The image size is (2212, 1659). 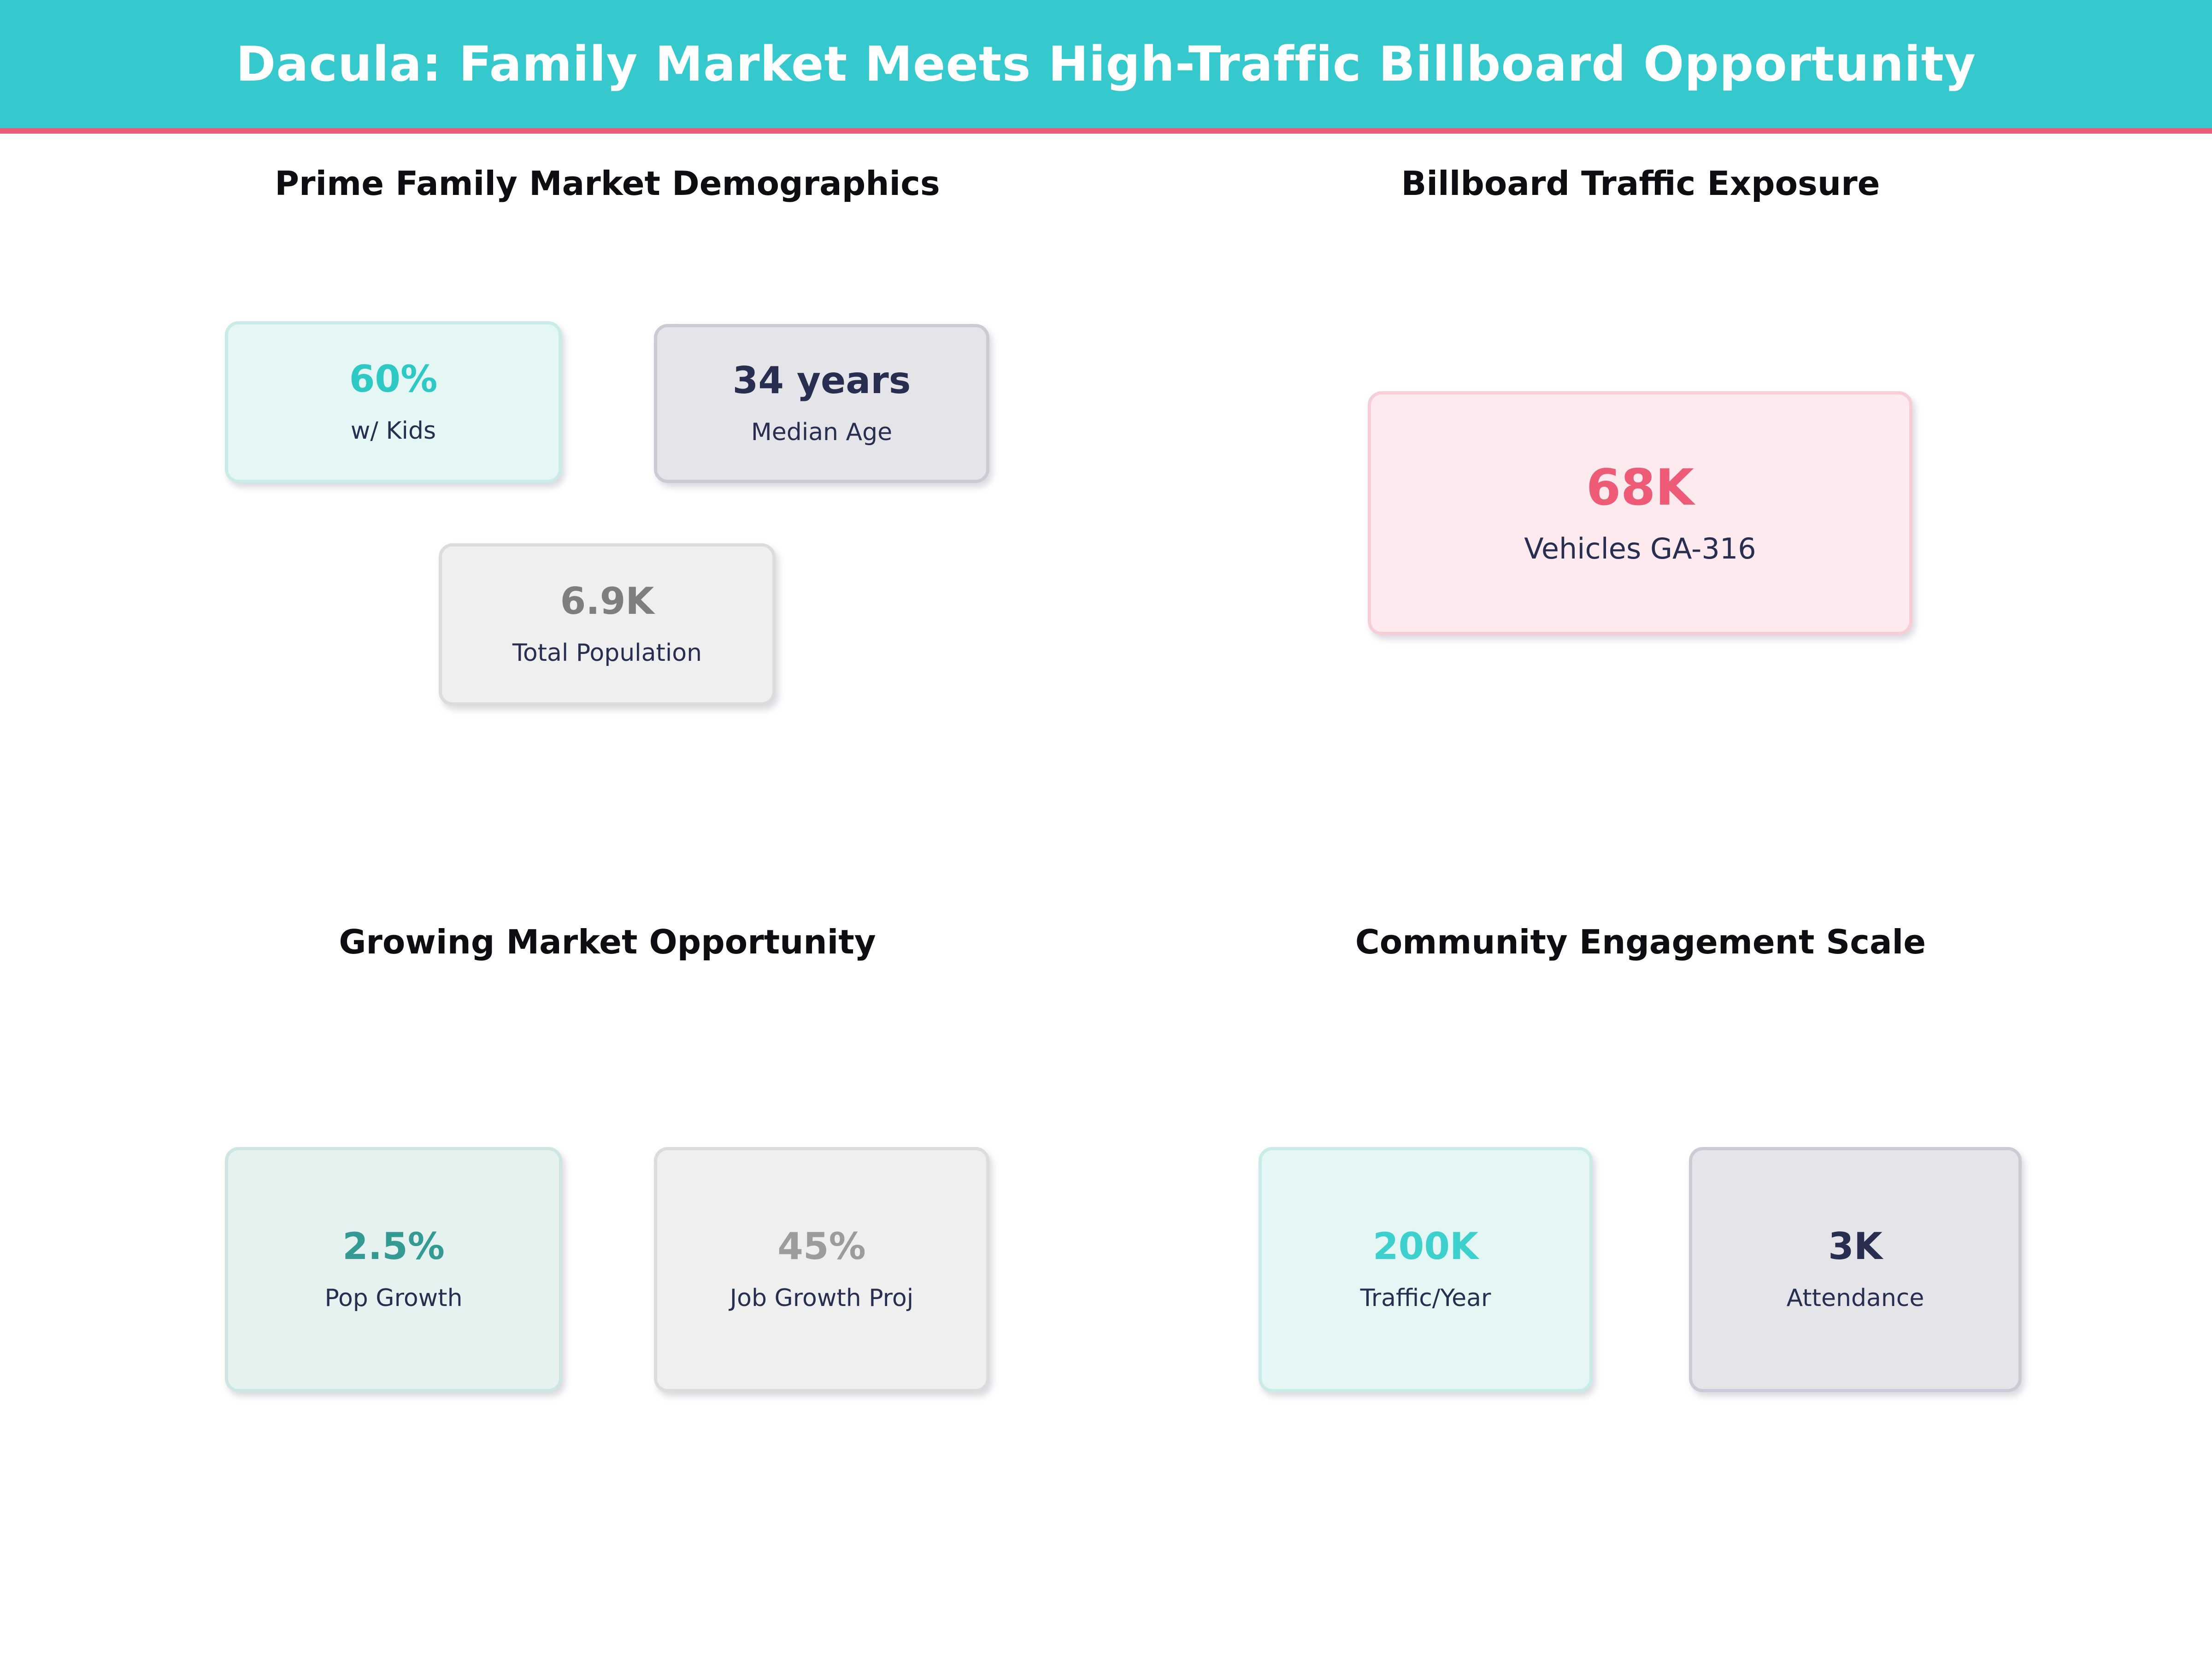 What do you see at coordinates (1855, 1298) in the screenshot?
I see `stat-label-attendance: Attendance` at bounding box center [1855, 1298].